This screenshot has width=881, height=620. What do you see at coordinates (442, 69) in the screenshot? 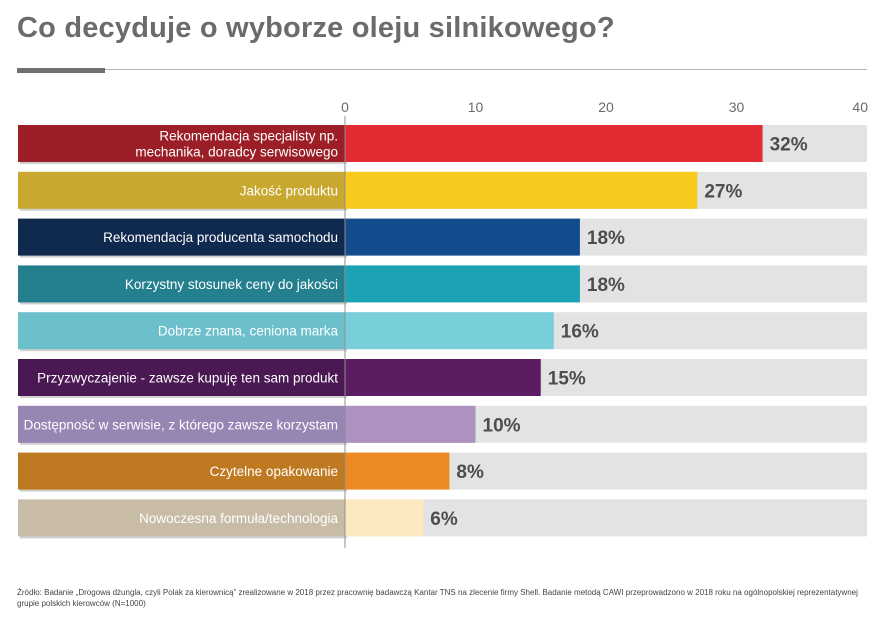
I see `title-rule` at bounding box center [442, 69].